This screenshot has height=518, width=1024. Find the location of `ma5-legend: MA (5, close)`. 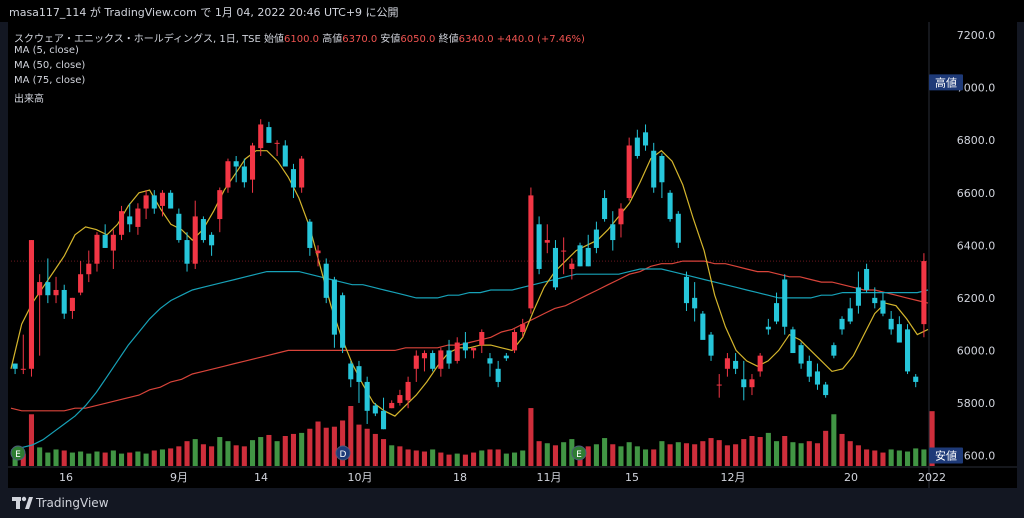

ma5-legend: MA (5, close) is located at coordinates (46, 50).